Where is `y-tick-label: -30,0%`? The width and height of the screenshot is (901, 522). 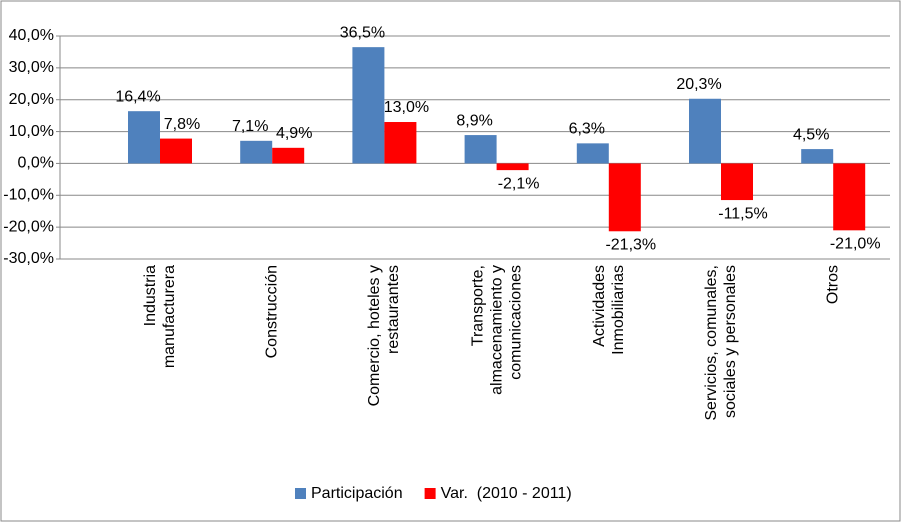 y-tick-label: -30,0% is located at coordinates (28, 258).